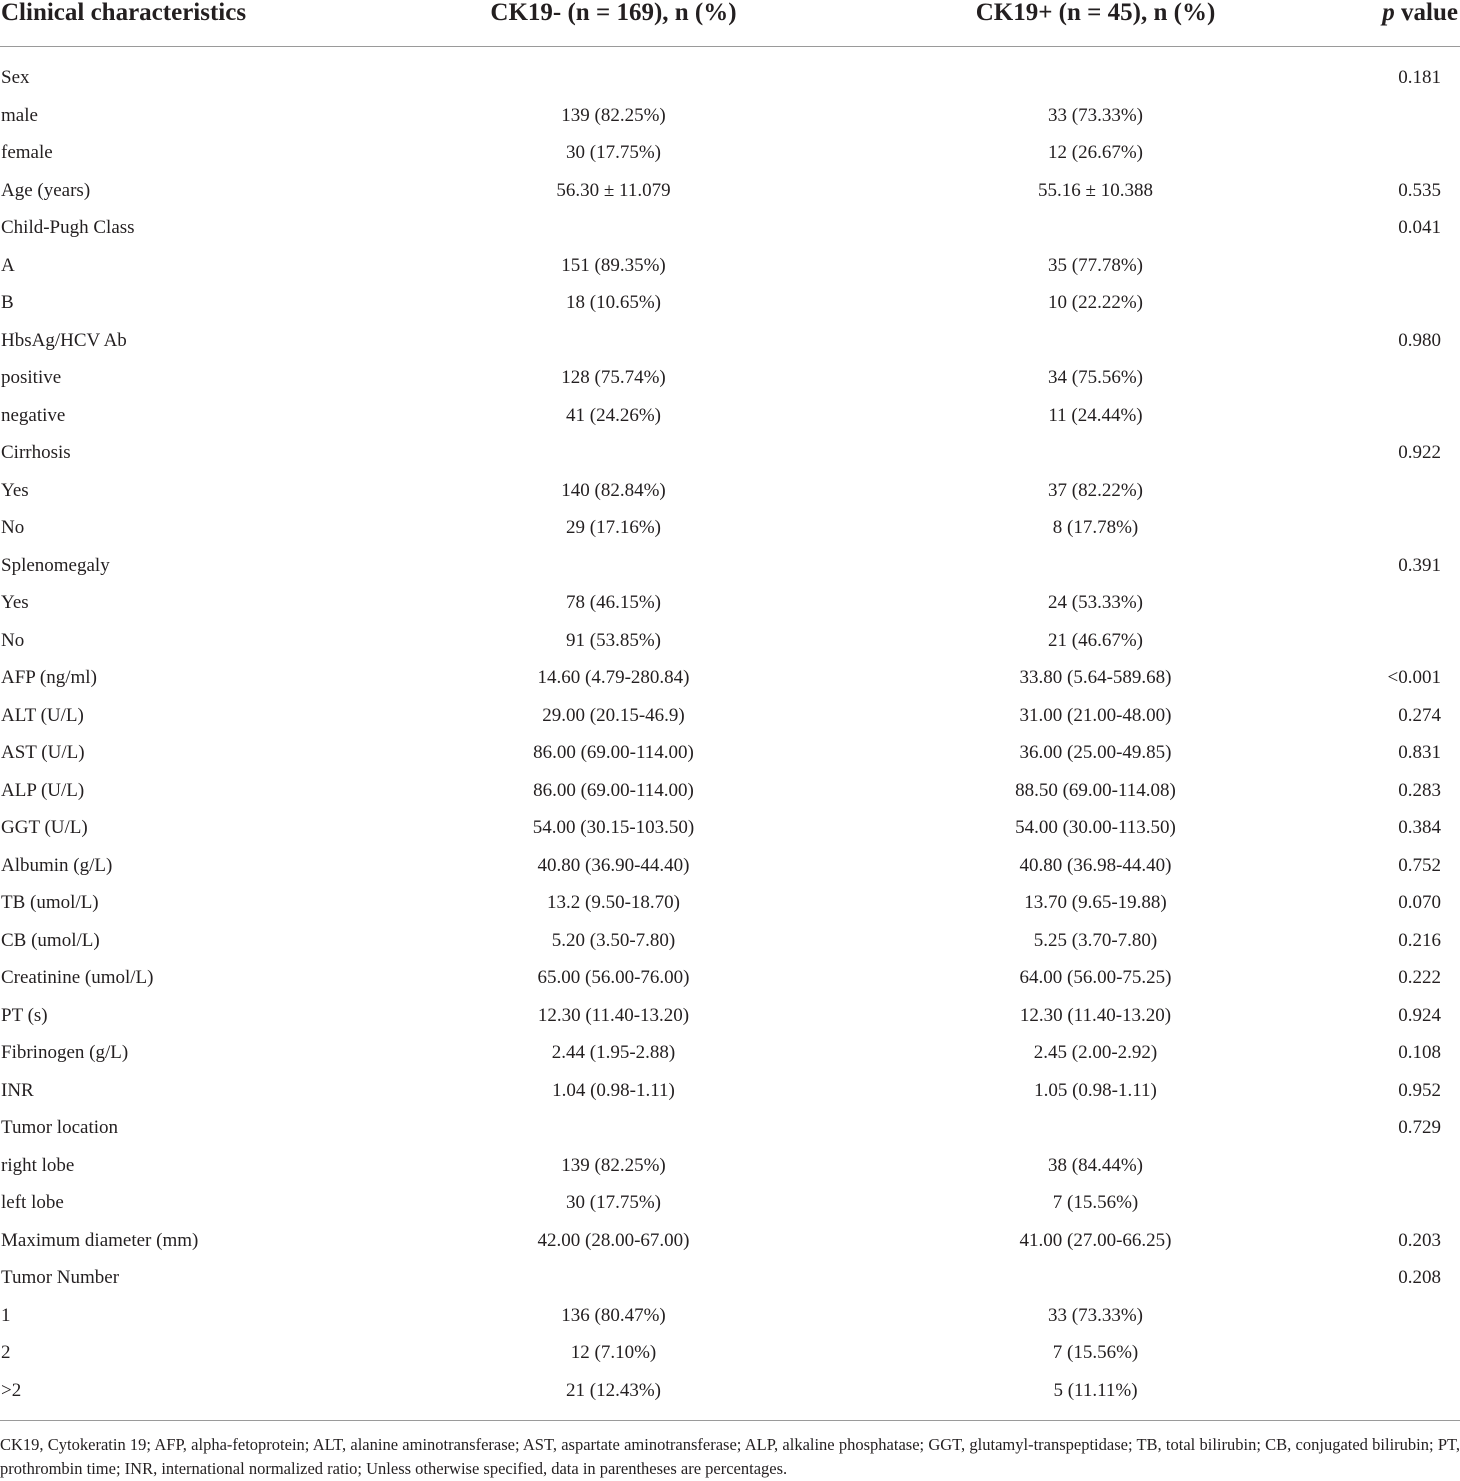  What do you see at coordinates (36, 452) in the screenshot?
I see `row-label: Cirrhosis` at bounding box center [36, 452].